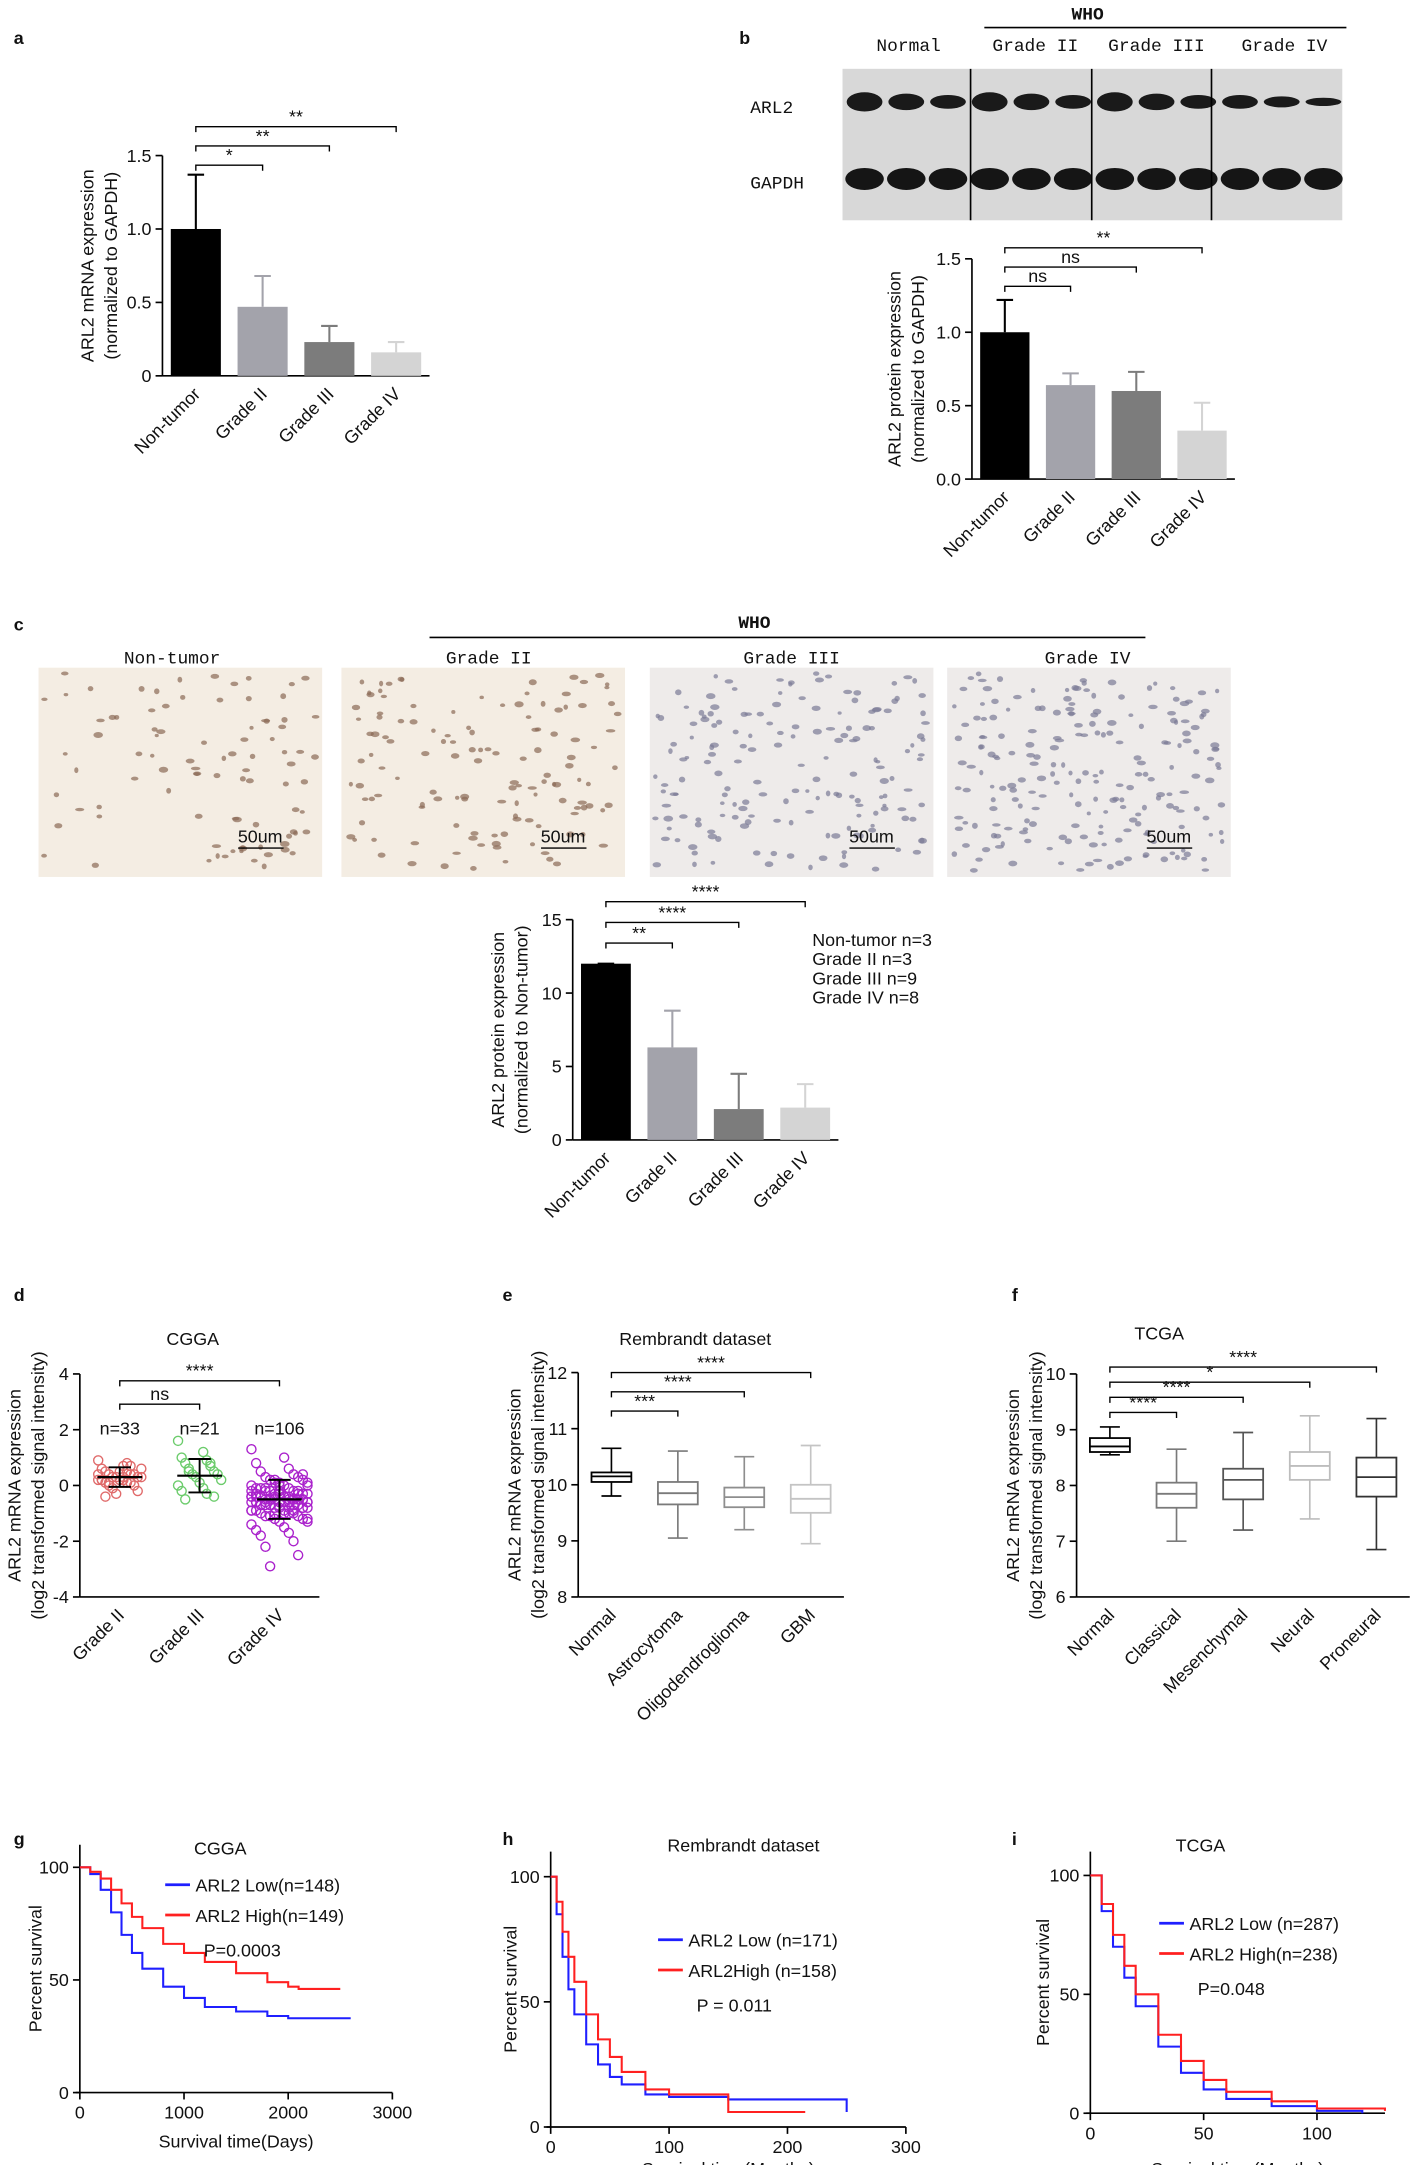 The width and height of the screenshot is (1418, 2165). What do you see at coordinates (180, 772) in the screenshot?
I see `histology-image` at bounding box center [180, 772].